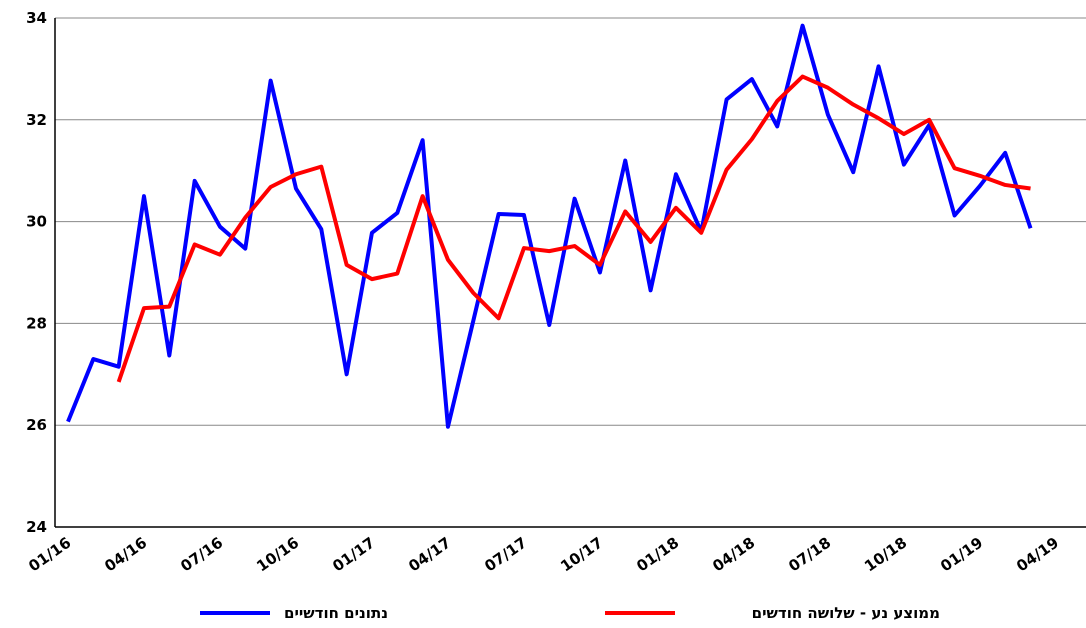  Describe the element at coordinates (657, 555) in the screenshot. I see `x-tick-label: 01/18` at that location.